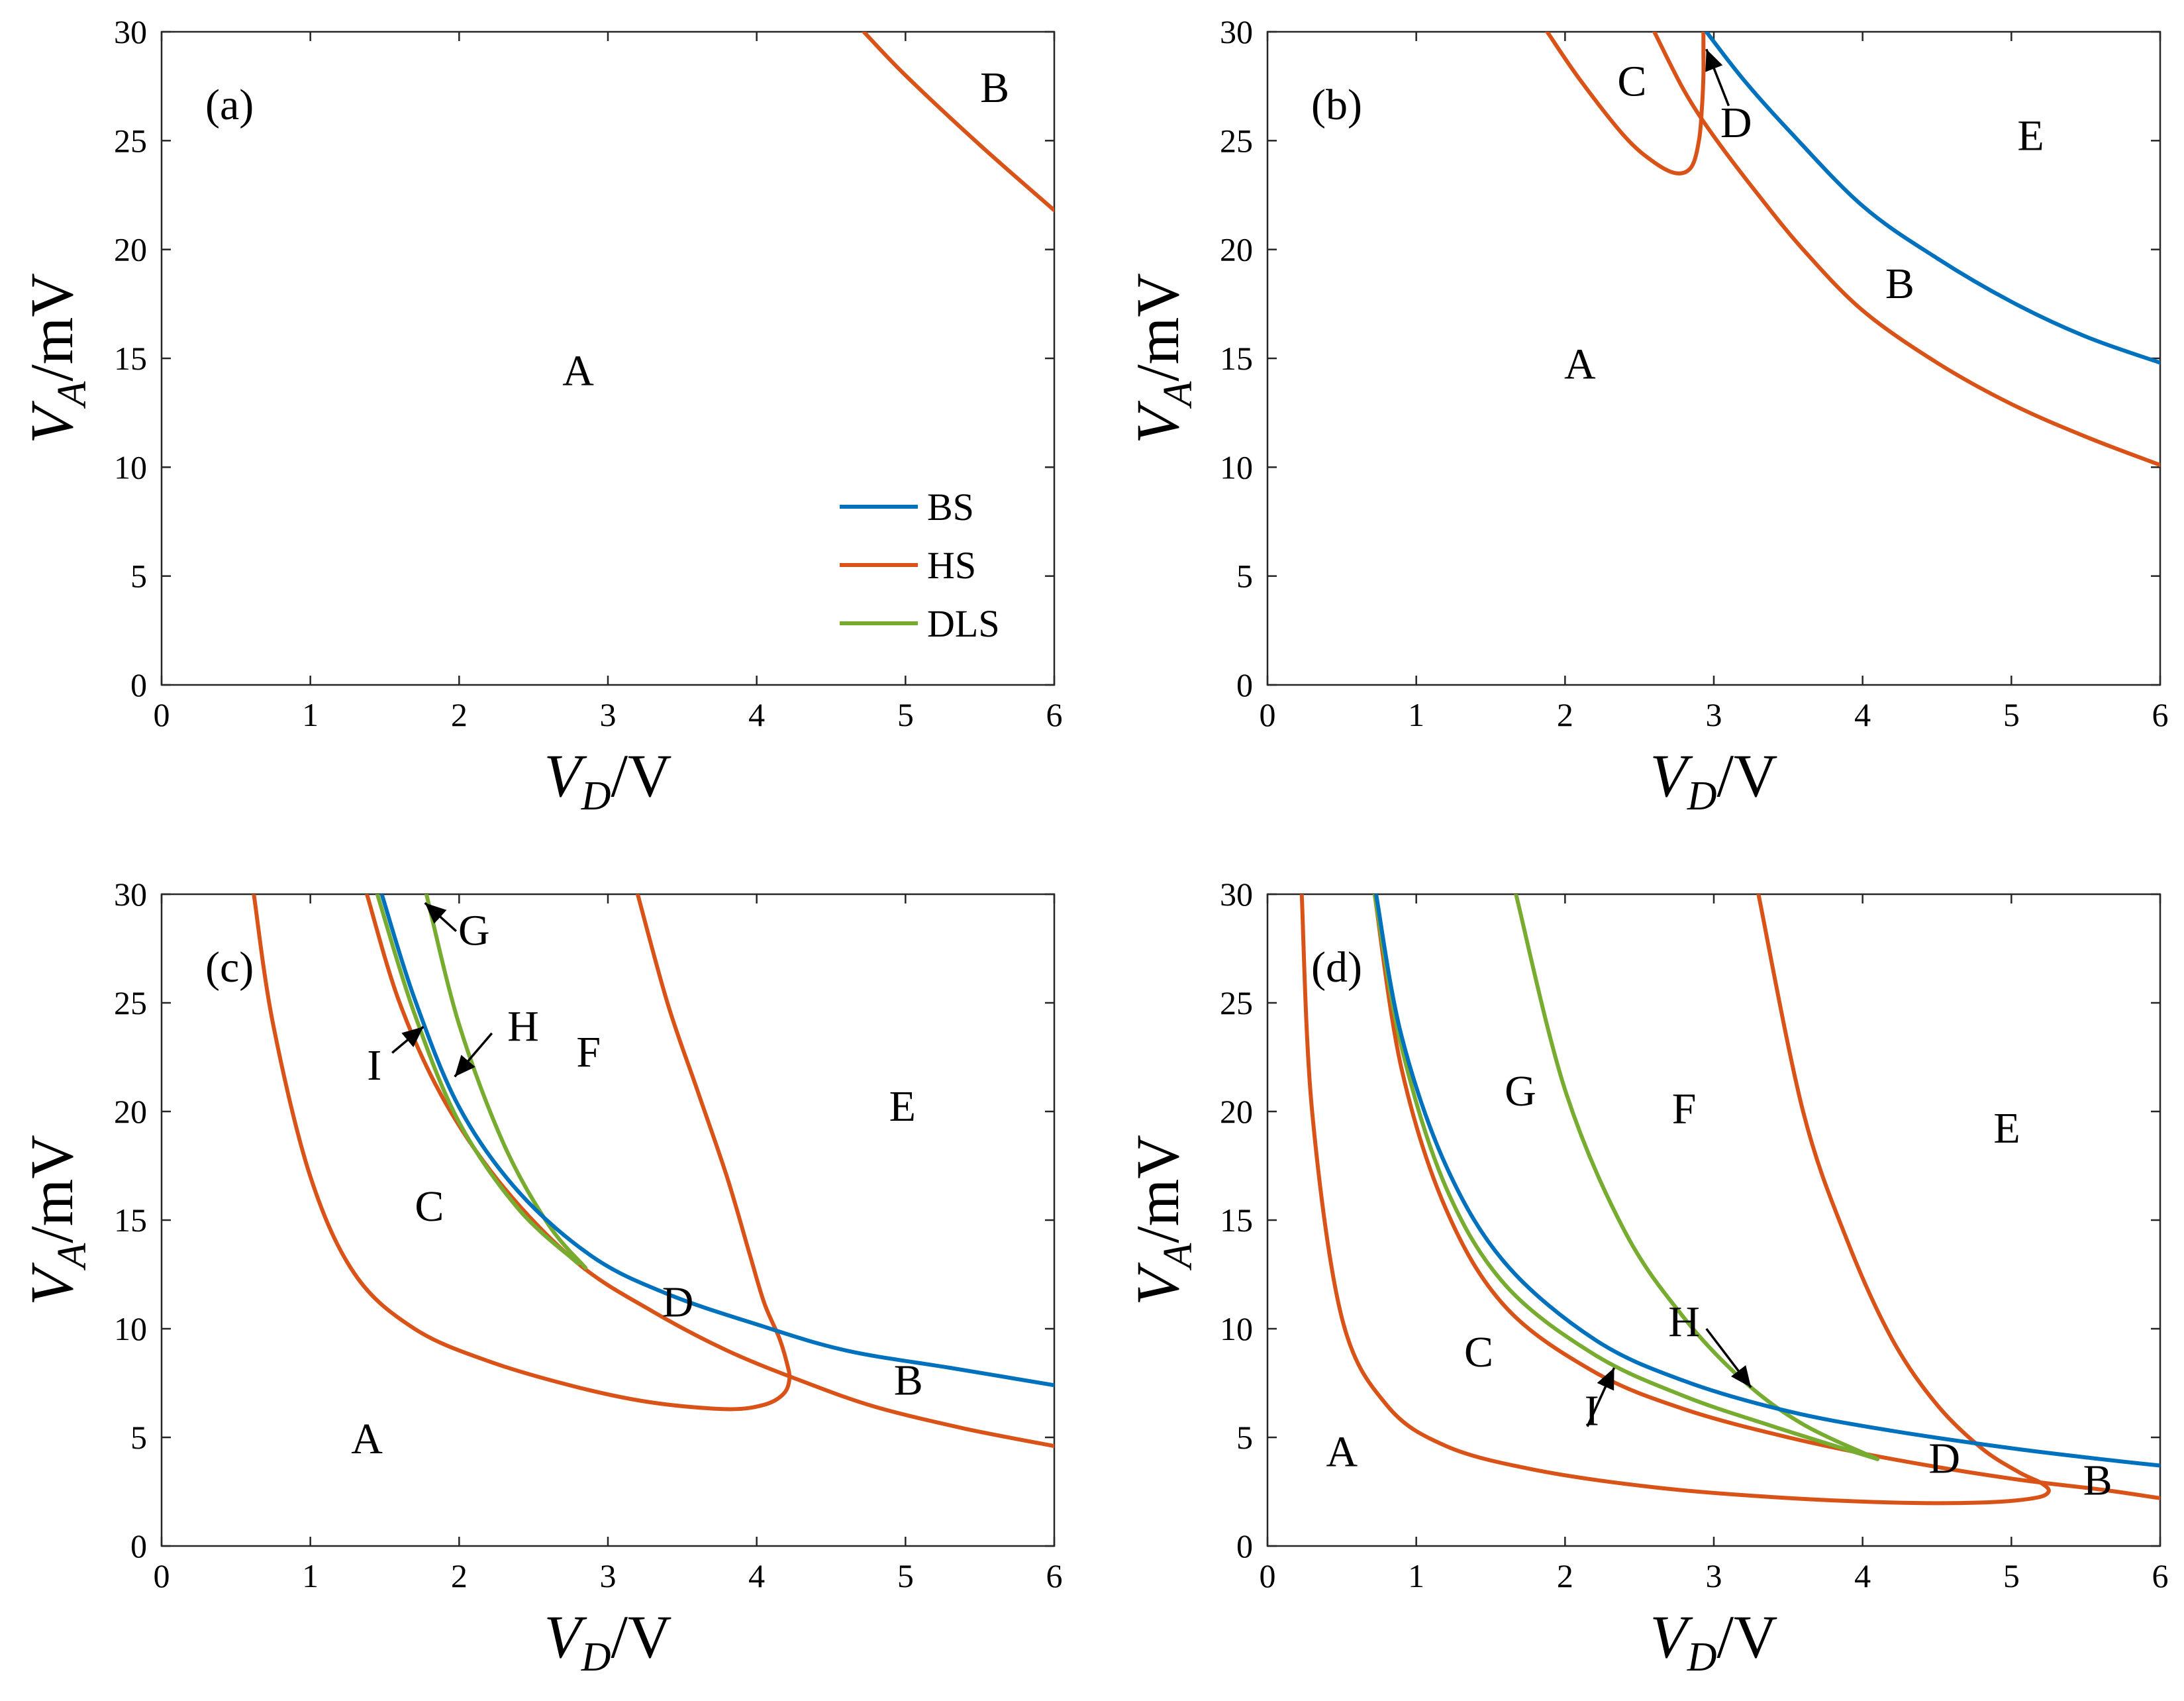 The height and width of the screenshot is (1701, 2184). Describe the element at coordinates (963, 623) in the screenshot. I see `legend-label-dls: DLS` at that location.